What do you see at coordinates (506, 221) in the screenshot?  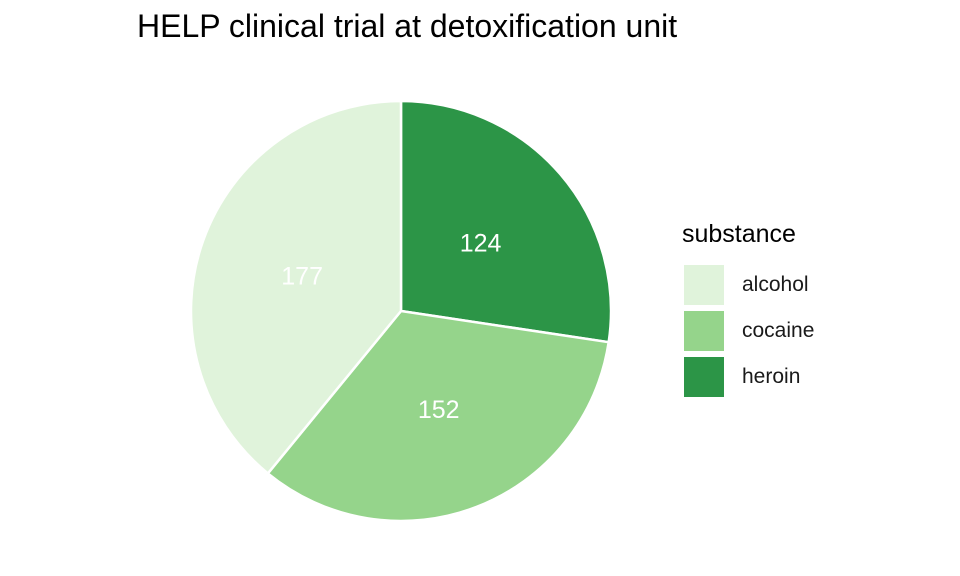 I see `pie-slice-heroin` at bounding box center [506, 221].